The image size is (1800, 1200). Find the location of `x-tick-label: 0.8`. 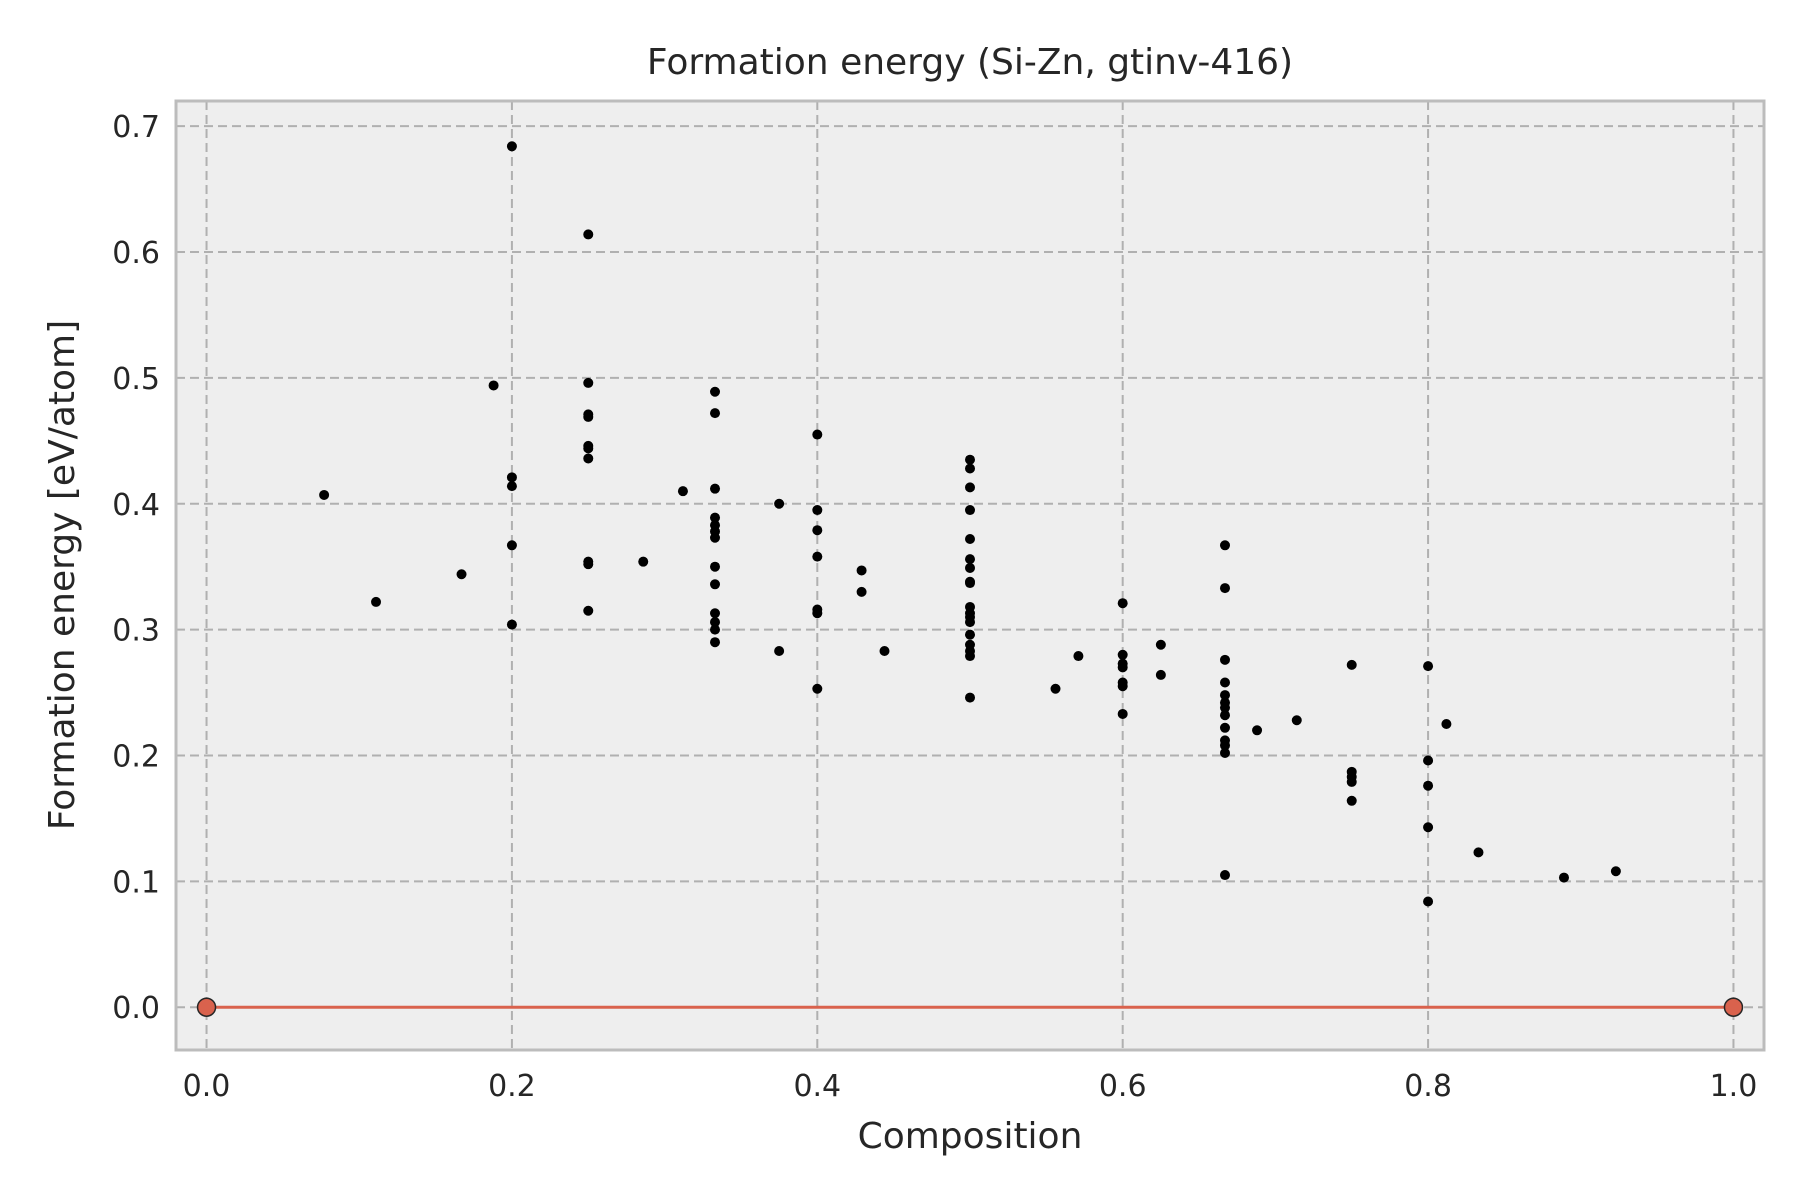

x-tick-label: 0.8 is located at coordinates (1428, 1086).